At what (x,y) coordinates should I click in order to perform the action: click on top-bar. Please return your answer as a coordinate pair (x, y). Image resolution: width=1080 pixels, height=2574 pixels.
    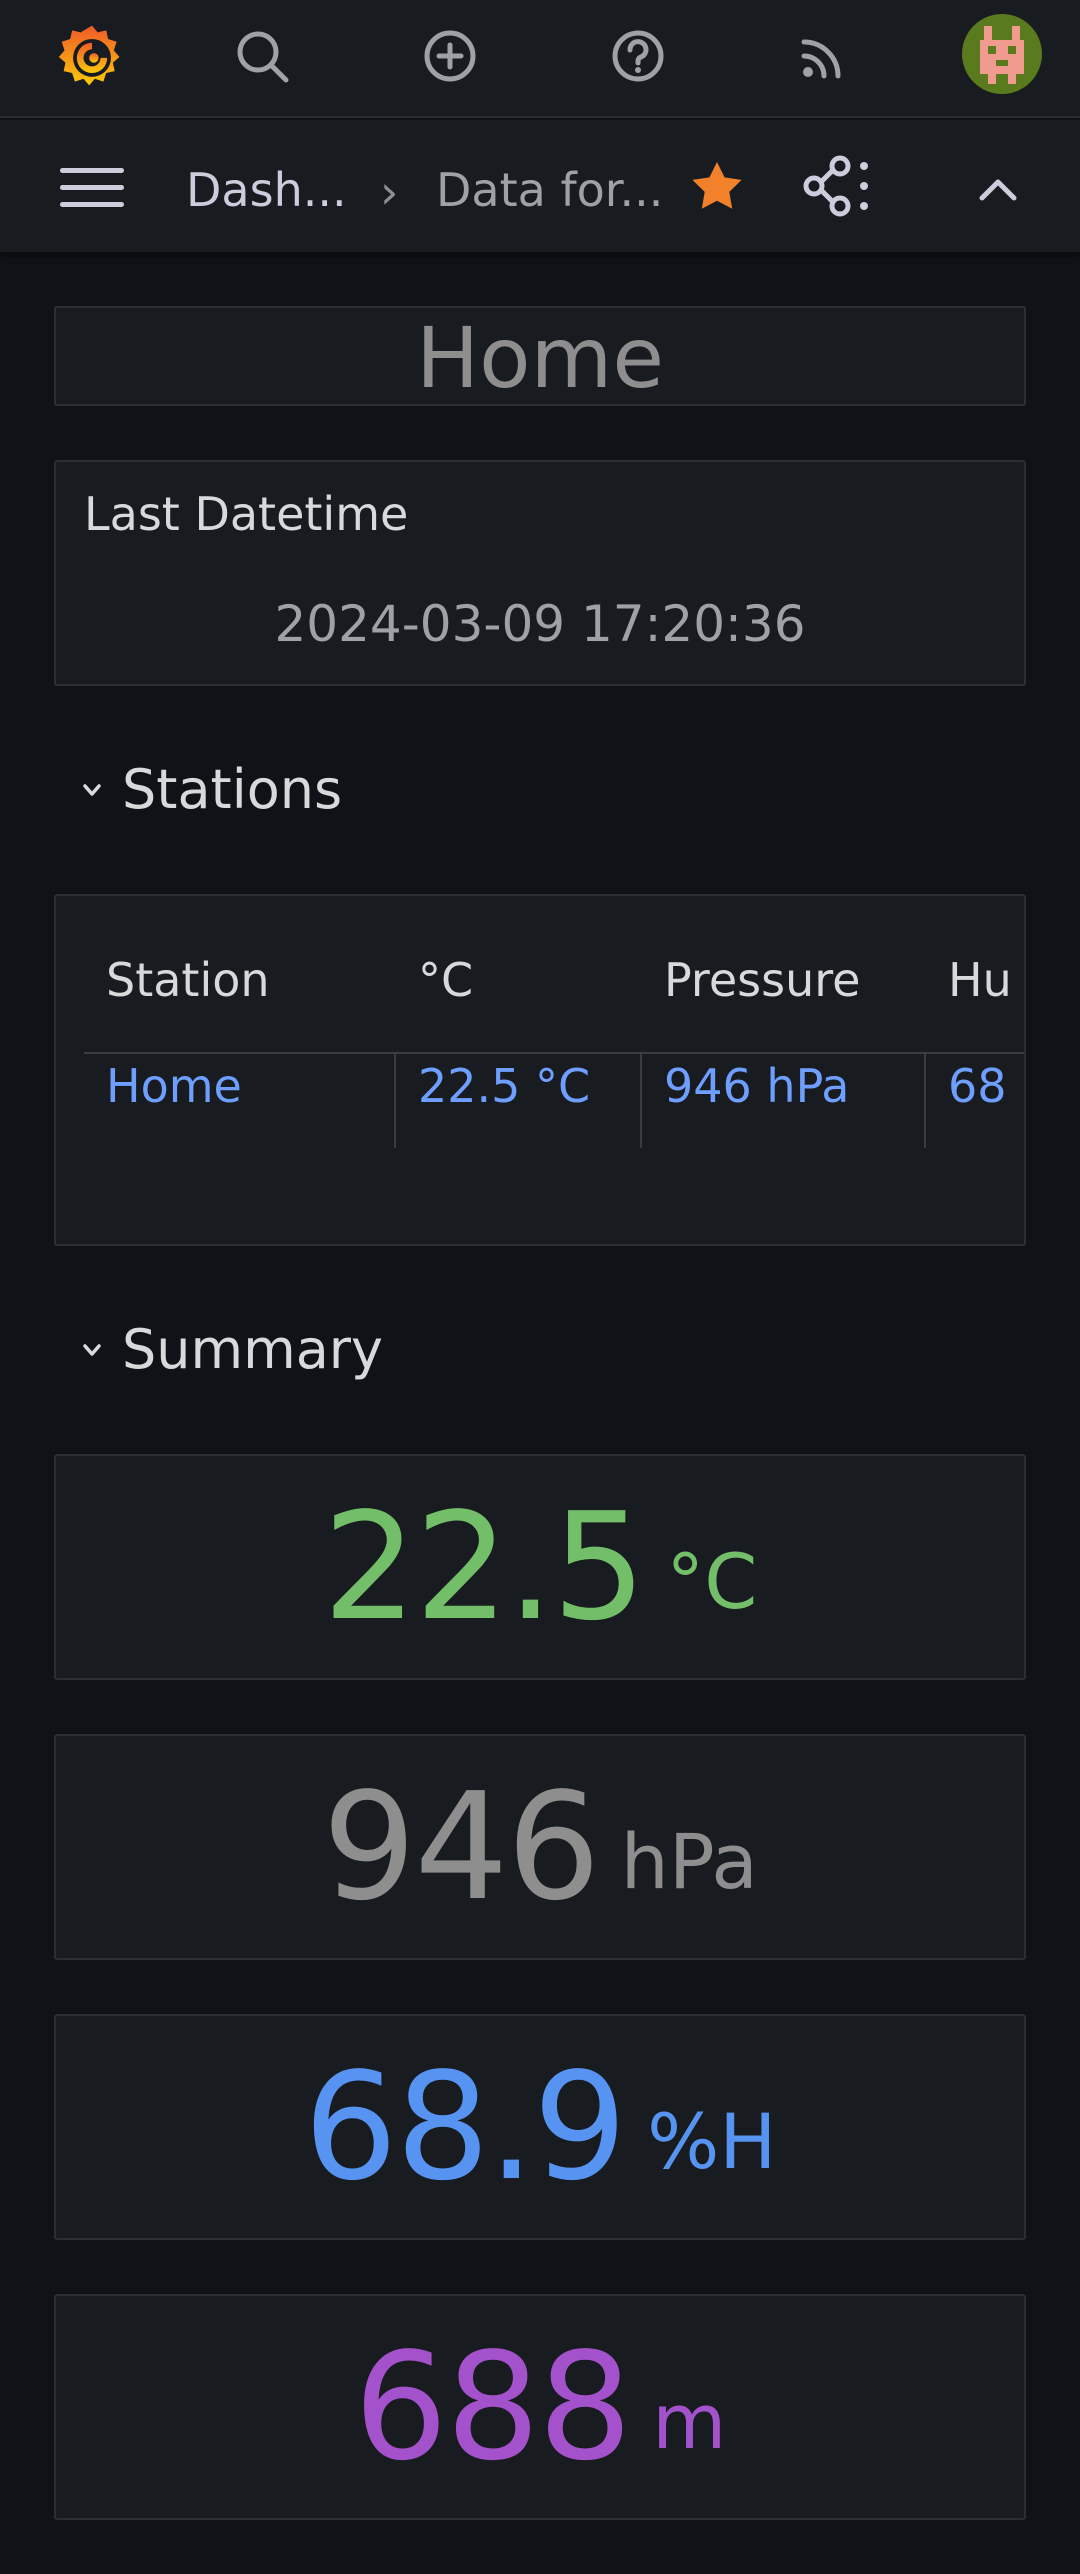
    Looking at the image, I should click on (540, 59).